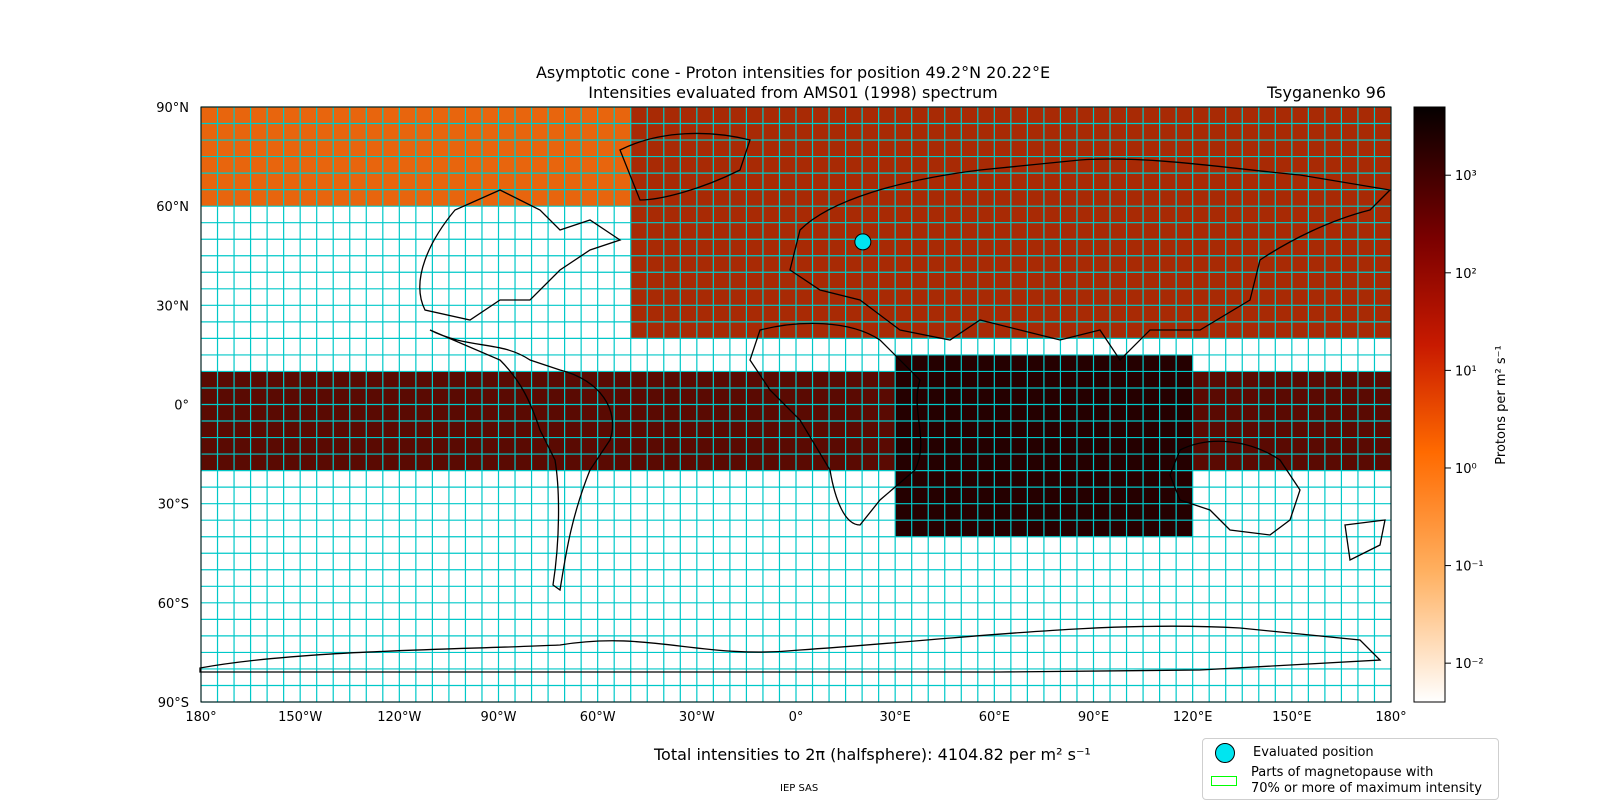  I want to click on x-tick-label: 30°E, so click(895, 717).